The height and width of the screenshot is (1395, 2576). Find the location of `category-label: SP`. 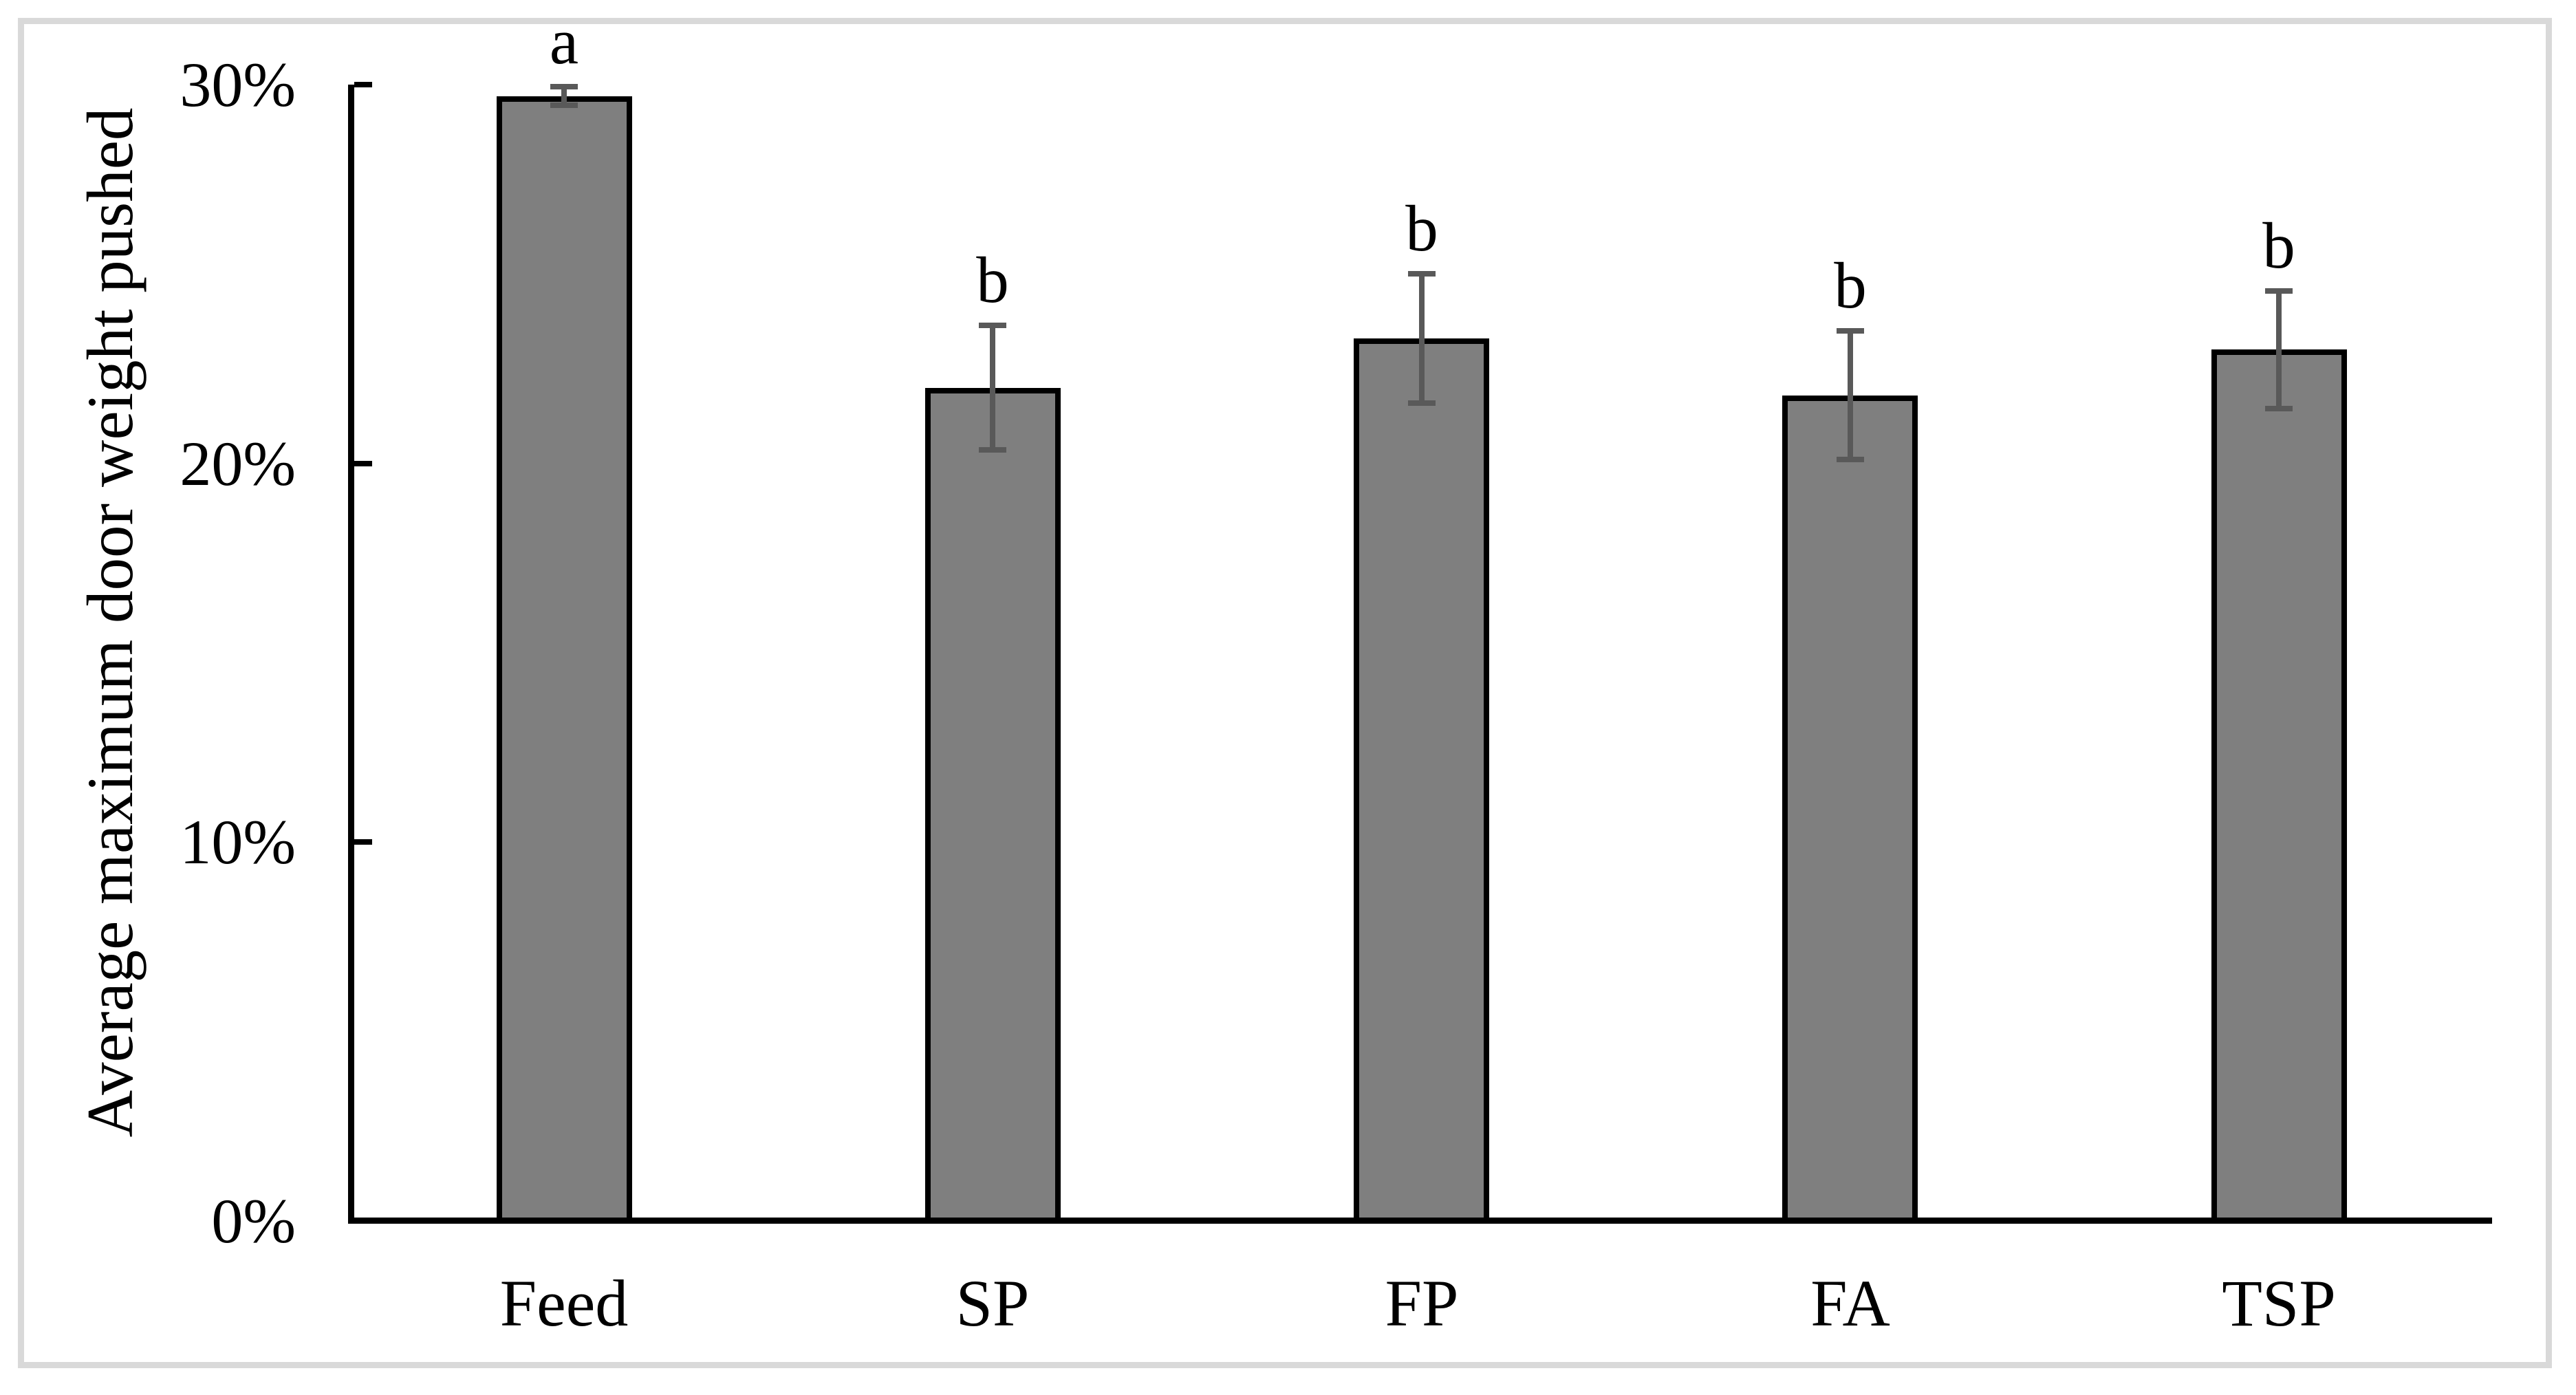

category-label: SP is located at coordinates (992, 1303).